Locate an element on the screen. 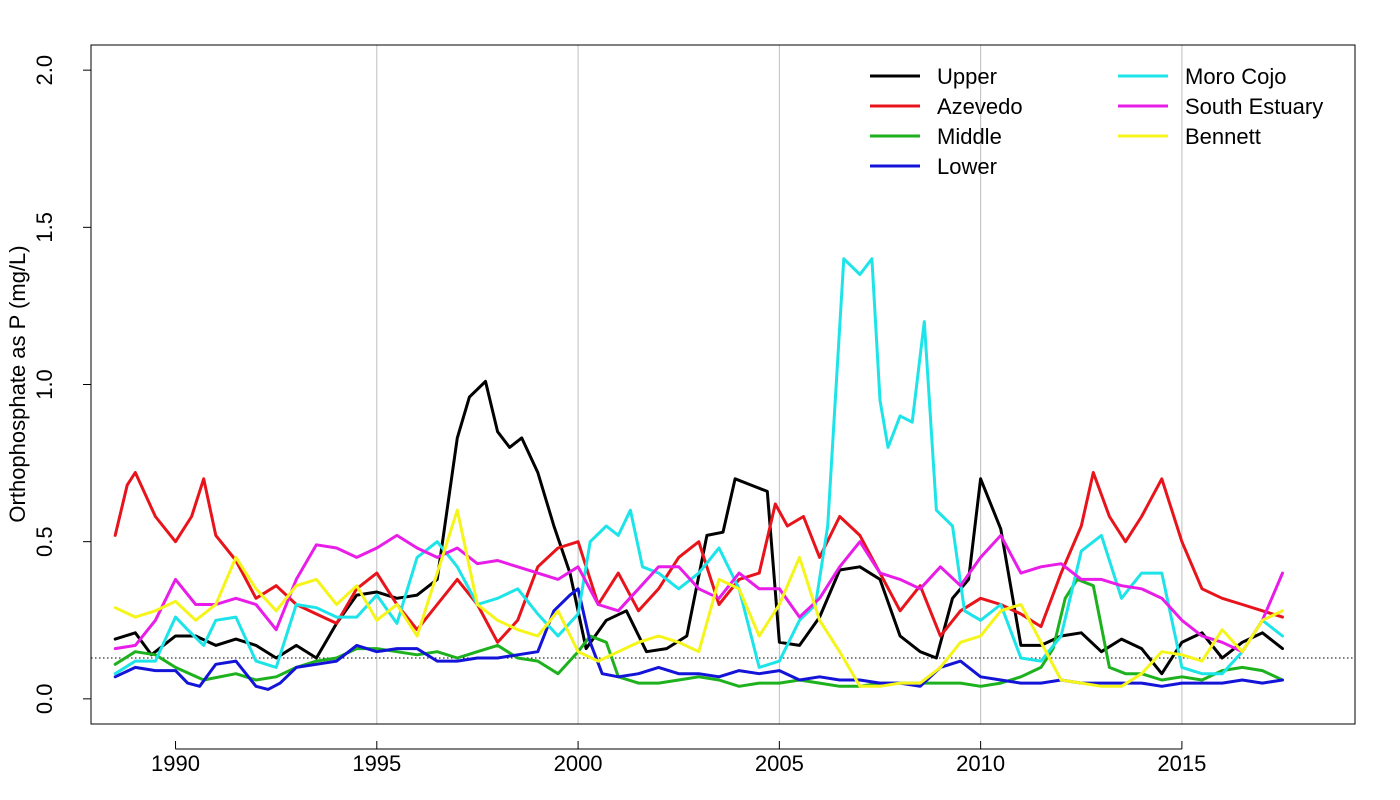 The width and height of the screenshot is (1400, 800). legend-label-bennett: Bennett is located at coordinates (1223, 136).